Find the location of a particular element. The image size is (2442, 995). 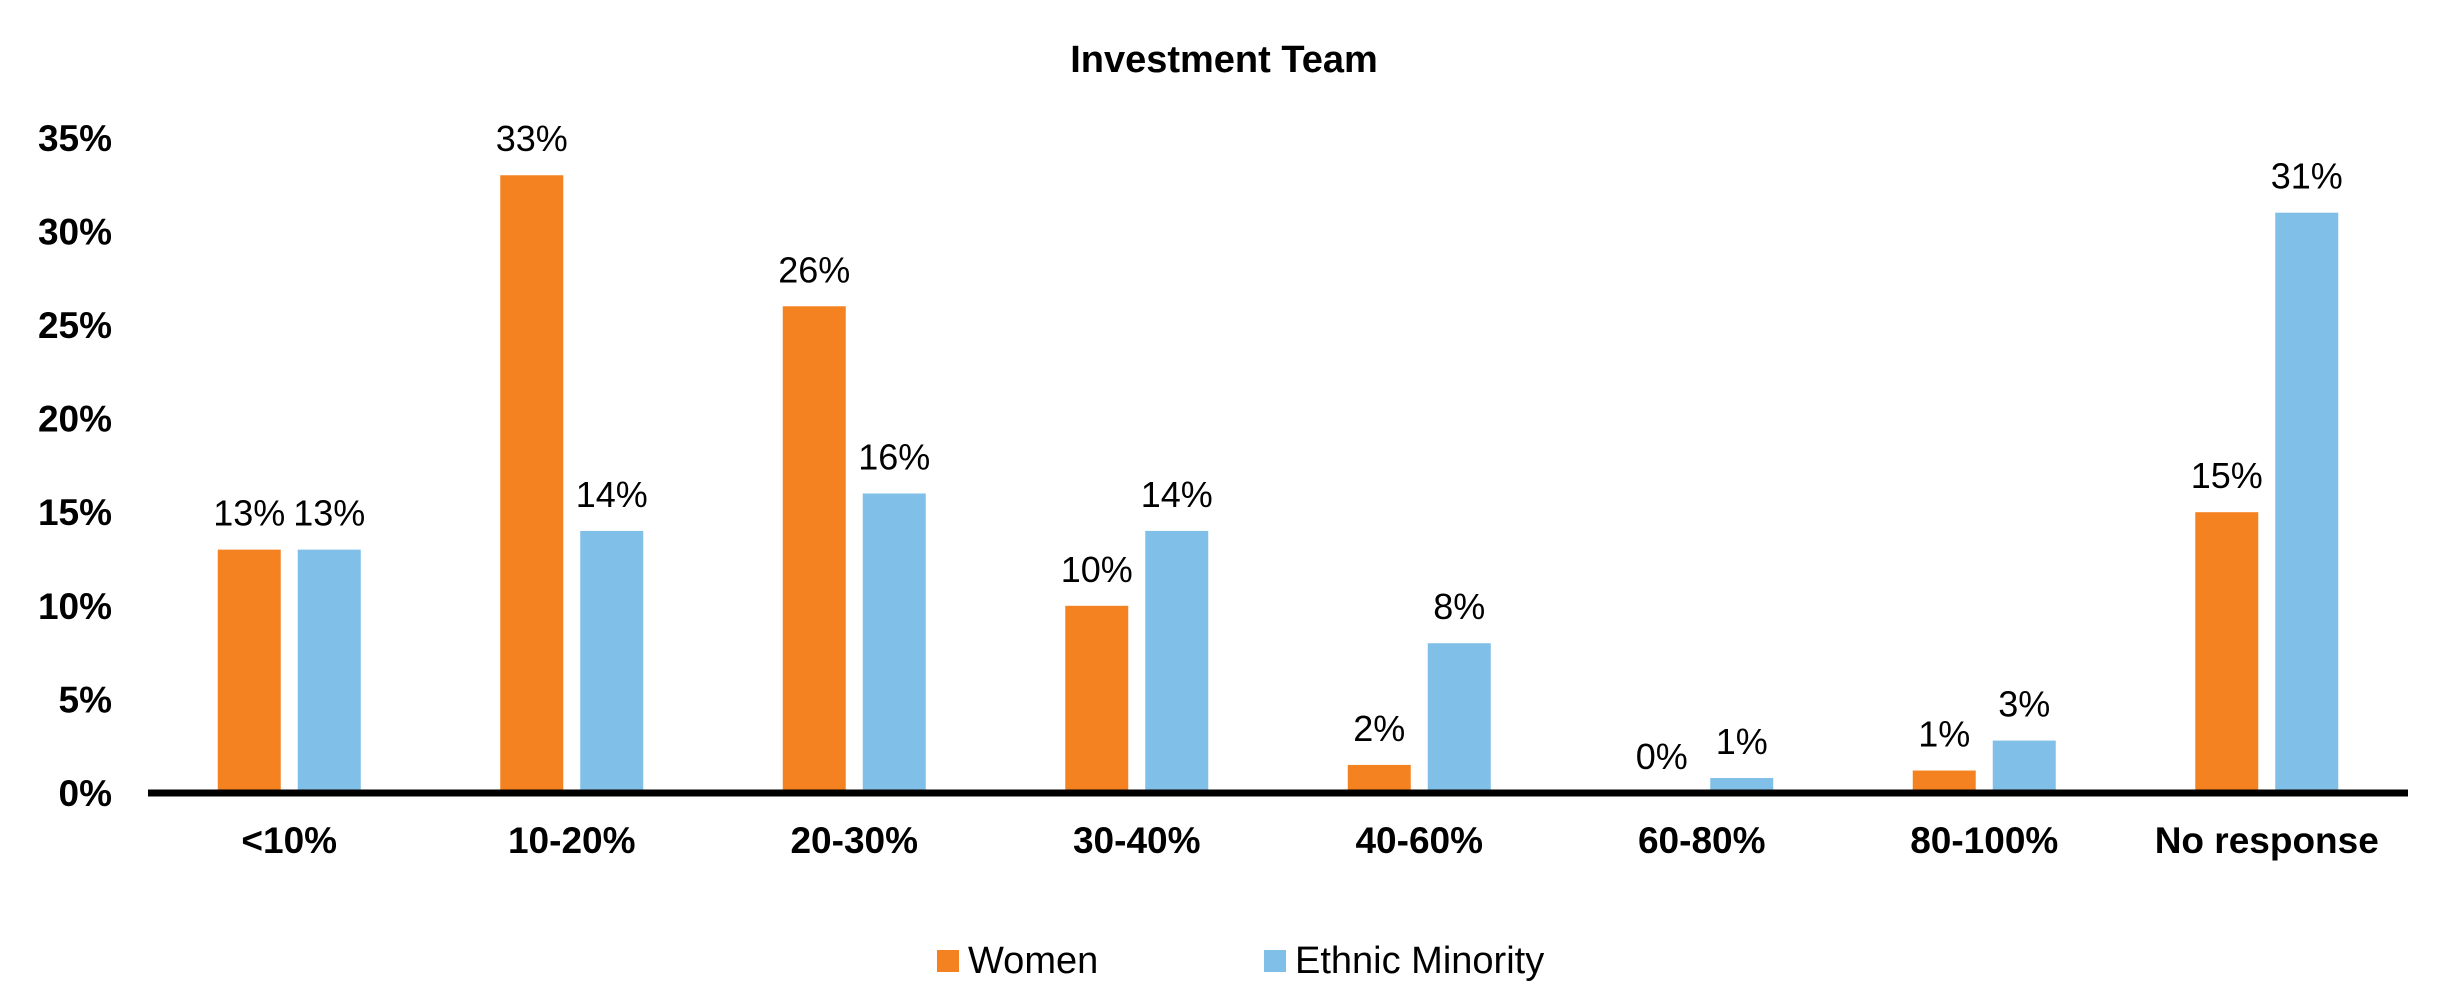

x-tick-label: No response is located at coordinates (2267, 840).